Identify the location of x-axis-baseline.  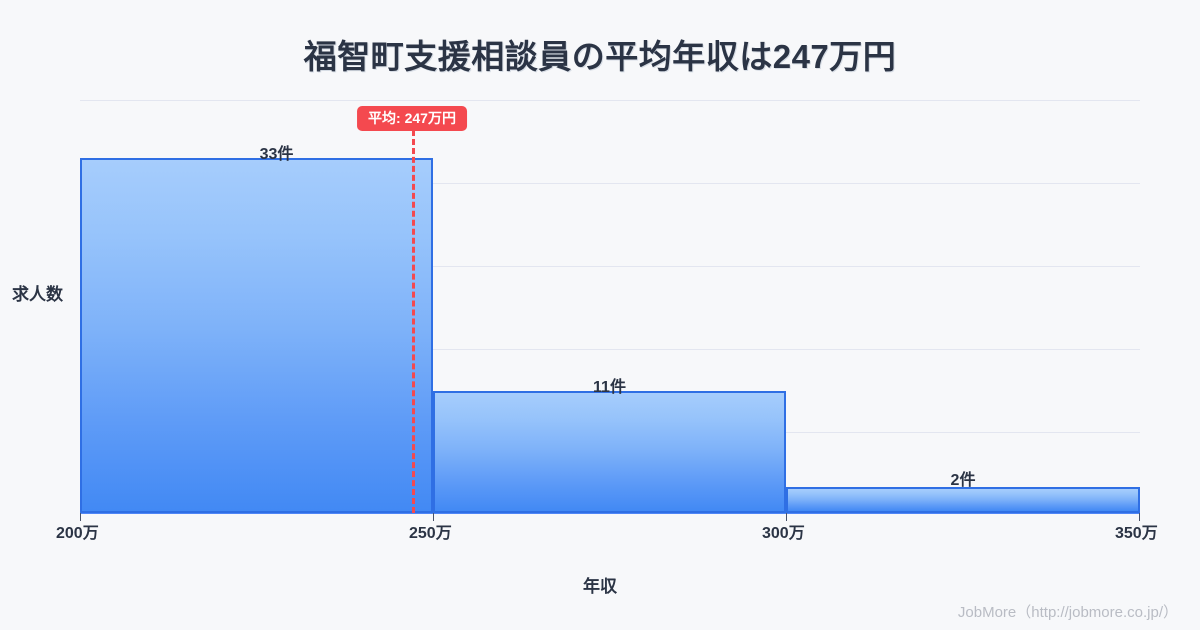
(610, 513).